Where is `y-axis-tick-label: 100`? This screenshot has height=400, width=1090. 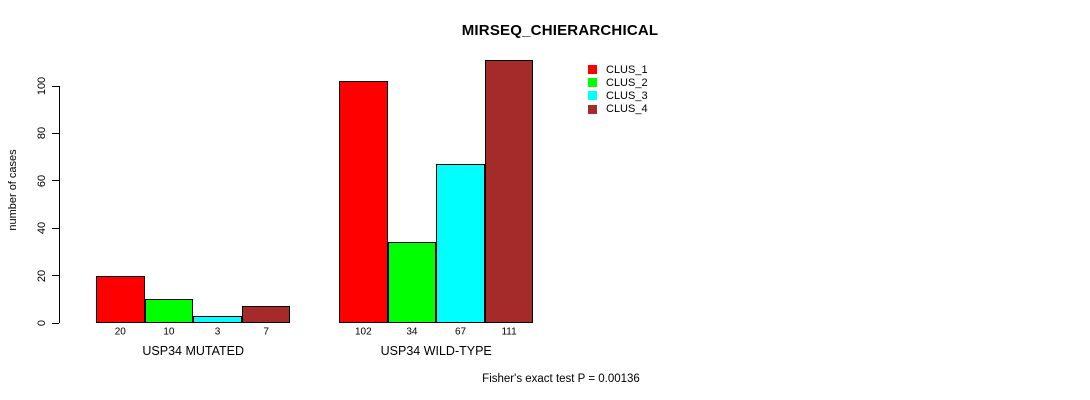
y-axis-tick-label: 100 is located at coordinates (42, 86).